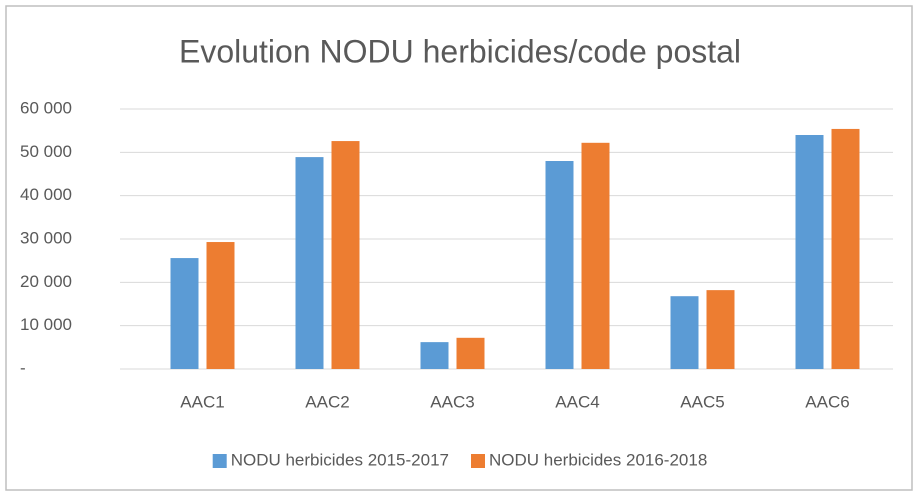 The image size is (920, 498). What do you see at coordinates (46, 237) in the screenshot?
I see `y-tick-label: 30 000` at bounding box center [46, 237].